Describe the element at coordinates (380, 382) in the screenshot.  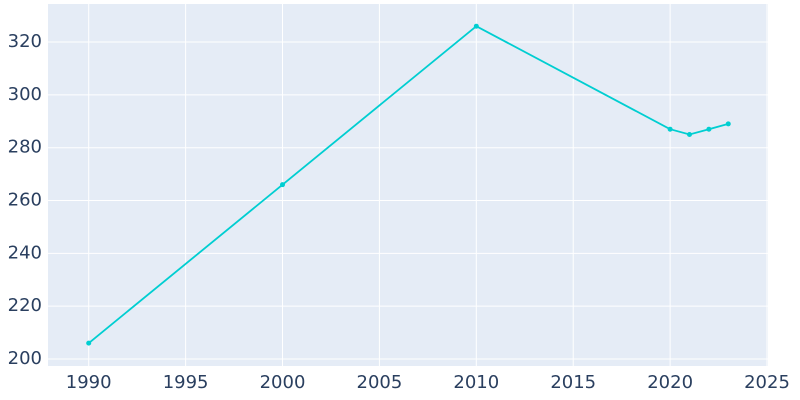
I see `x-tick-label: 2005` at that location.